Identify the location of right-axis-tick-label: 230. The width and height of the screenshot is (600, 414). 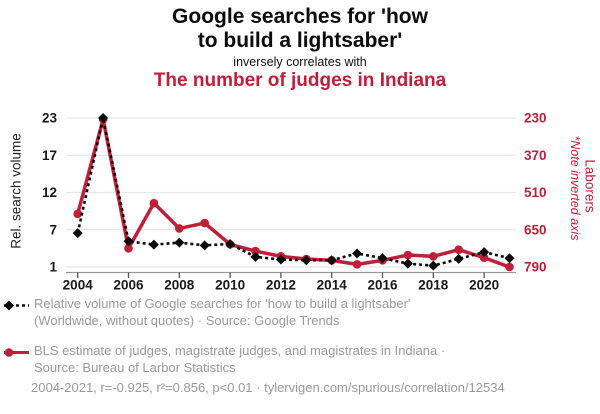
(535, 118).